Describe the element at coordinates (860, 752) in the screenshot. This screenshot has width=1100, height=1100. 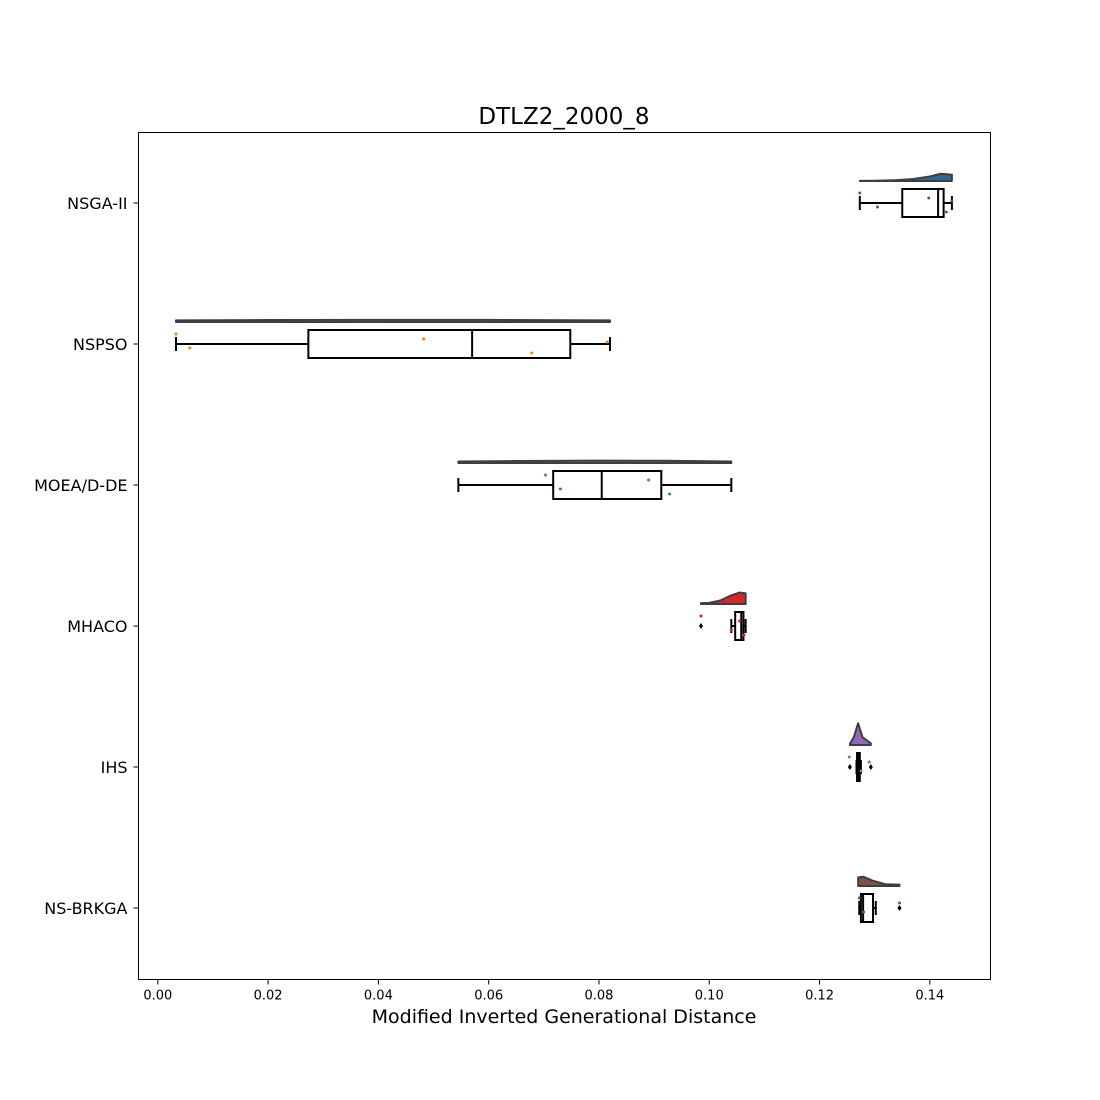
I see `series-ihs` at that location.